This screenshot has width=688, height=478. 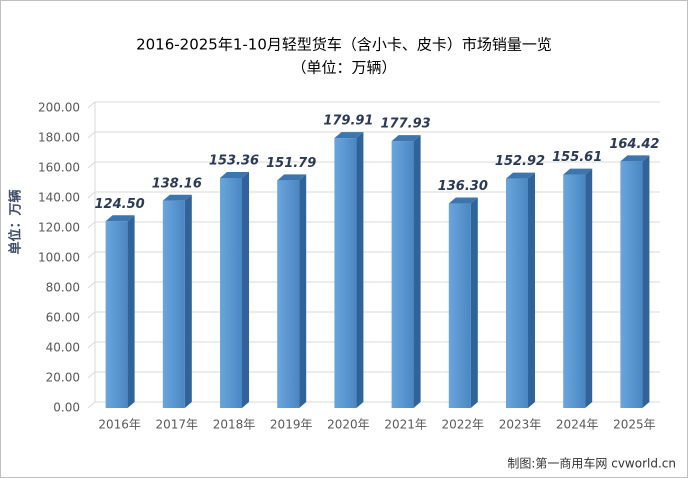 What do you see at coordinates (291, 163) in the screenshot?
I see `value-label: 151.79` at bounding box center [291, 163].